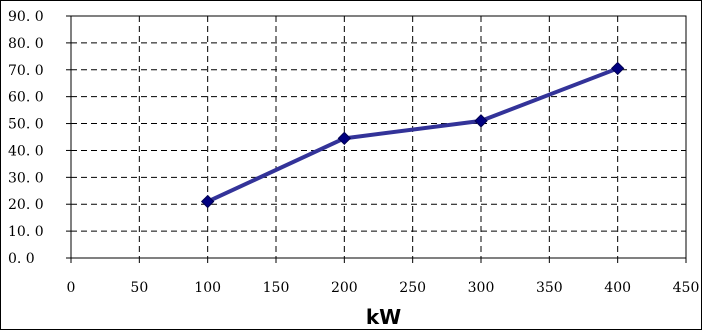 Image resolution: width=702 pixels, height=330 pixels. I want to click on y-tick-label: 60. 0, so click(26, 98).